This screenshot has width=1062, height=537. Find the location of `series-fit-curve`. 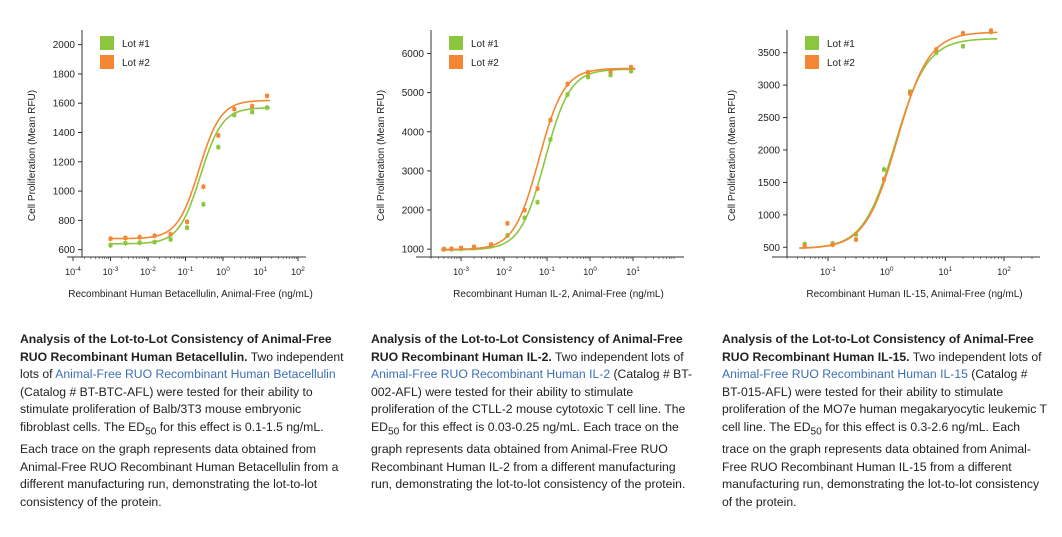

series-fit-curve is located at coordinates (898, 143).